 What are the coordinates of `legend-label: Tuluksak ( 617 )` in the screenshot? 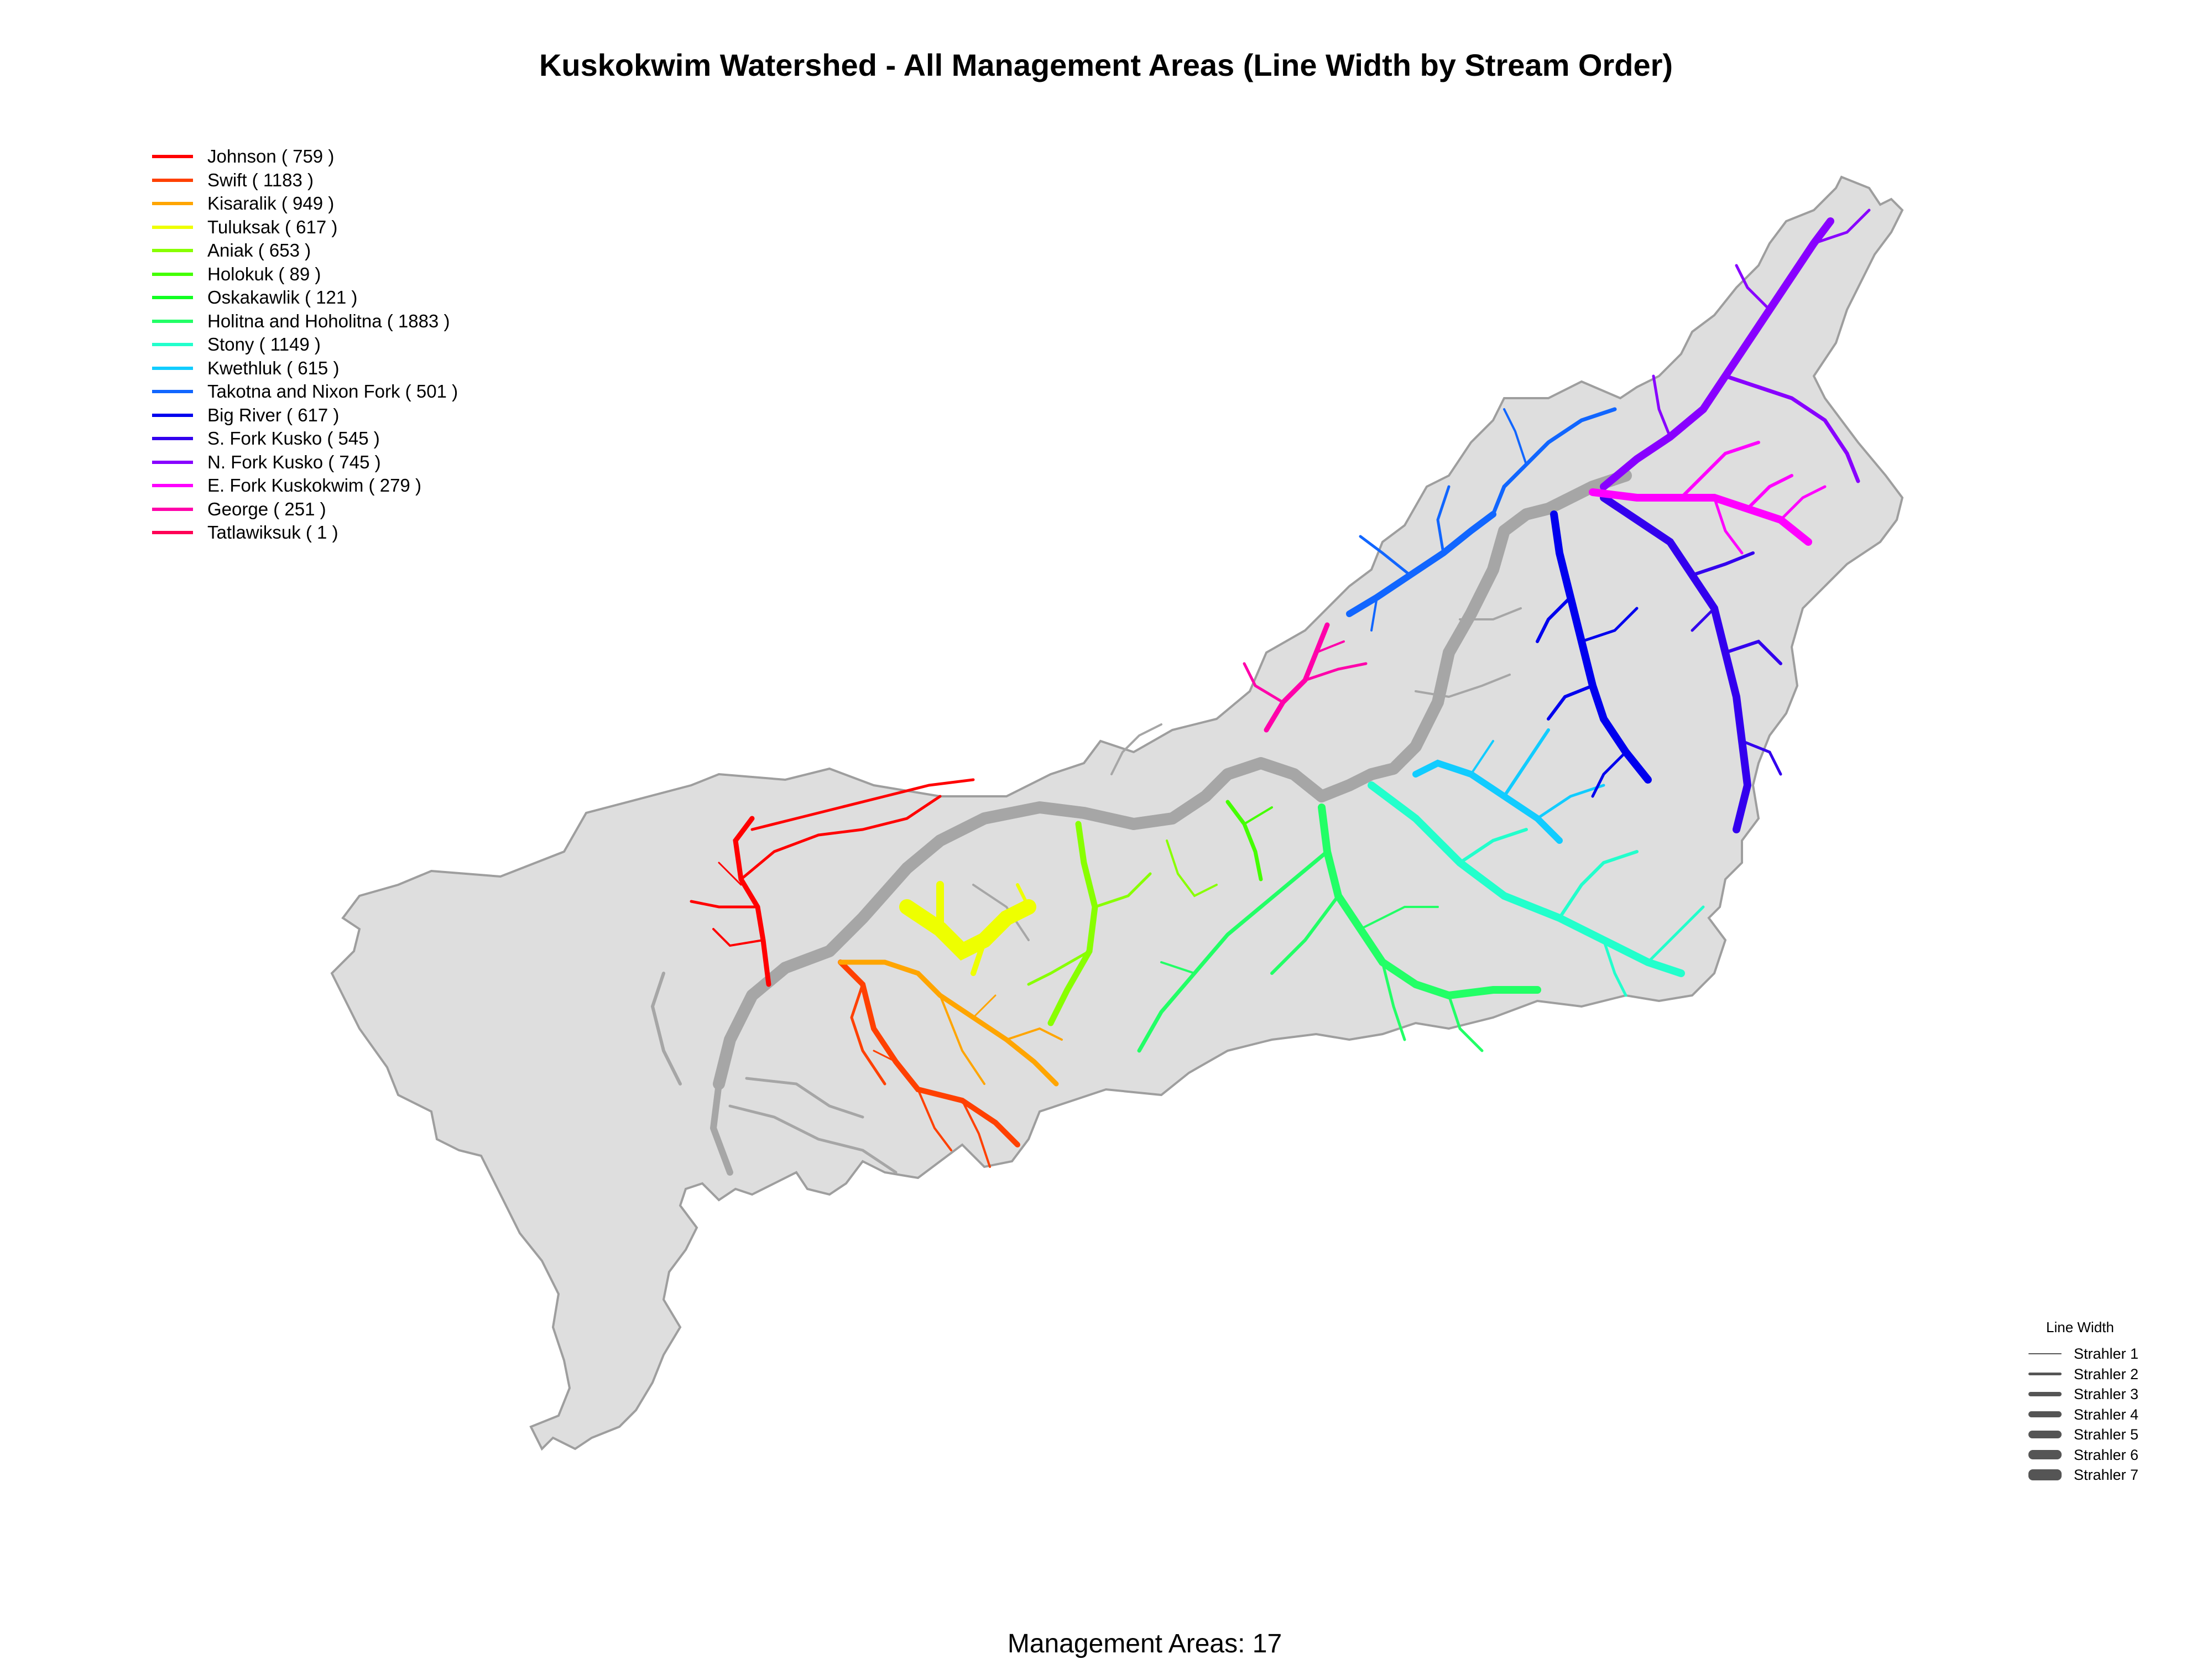 It's located at (273, 227).